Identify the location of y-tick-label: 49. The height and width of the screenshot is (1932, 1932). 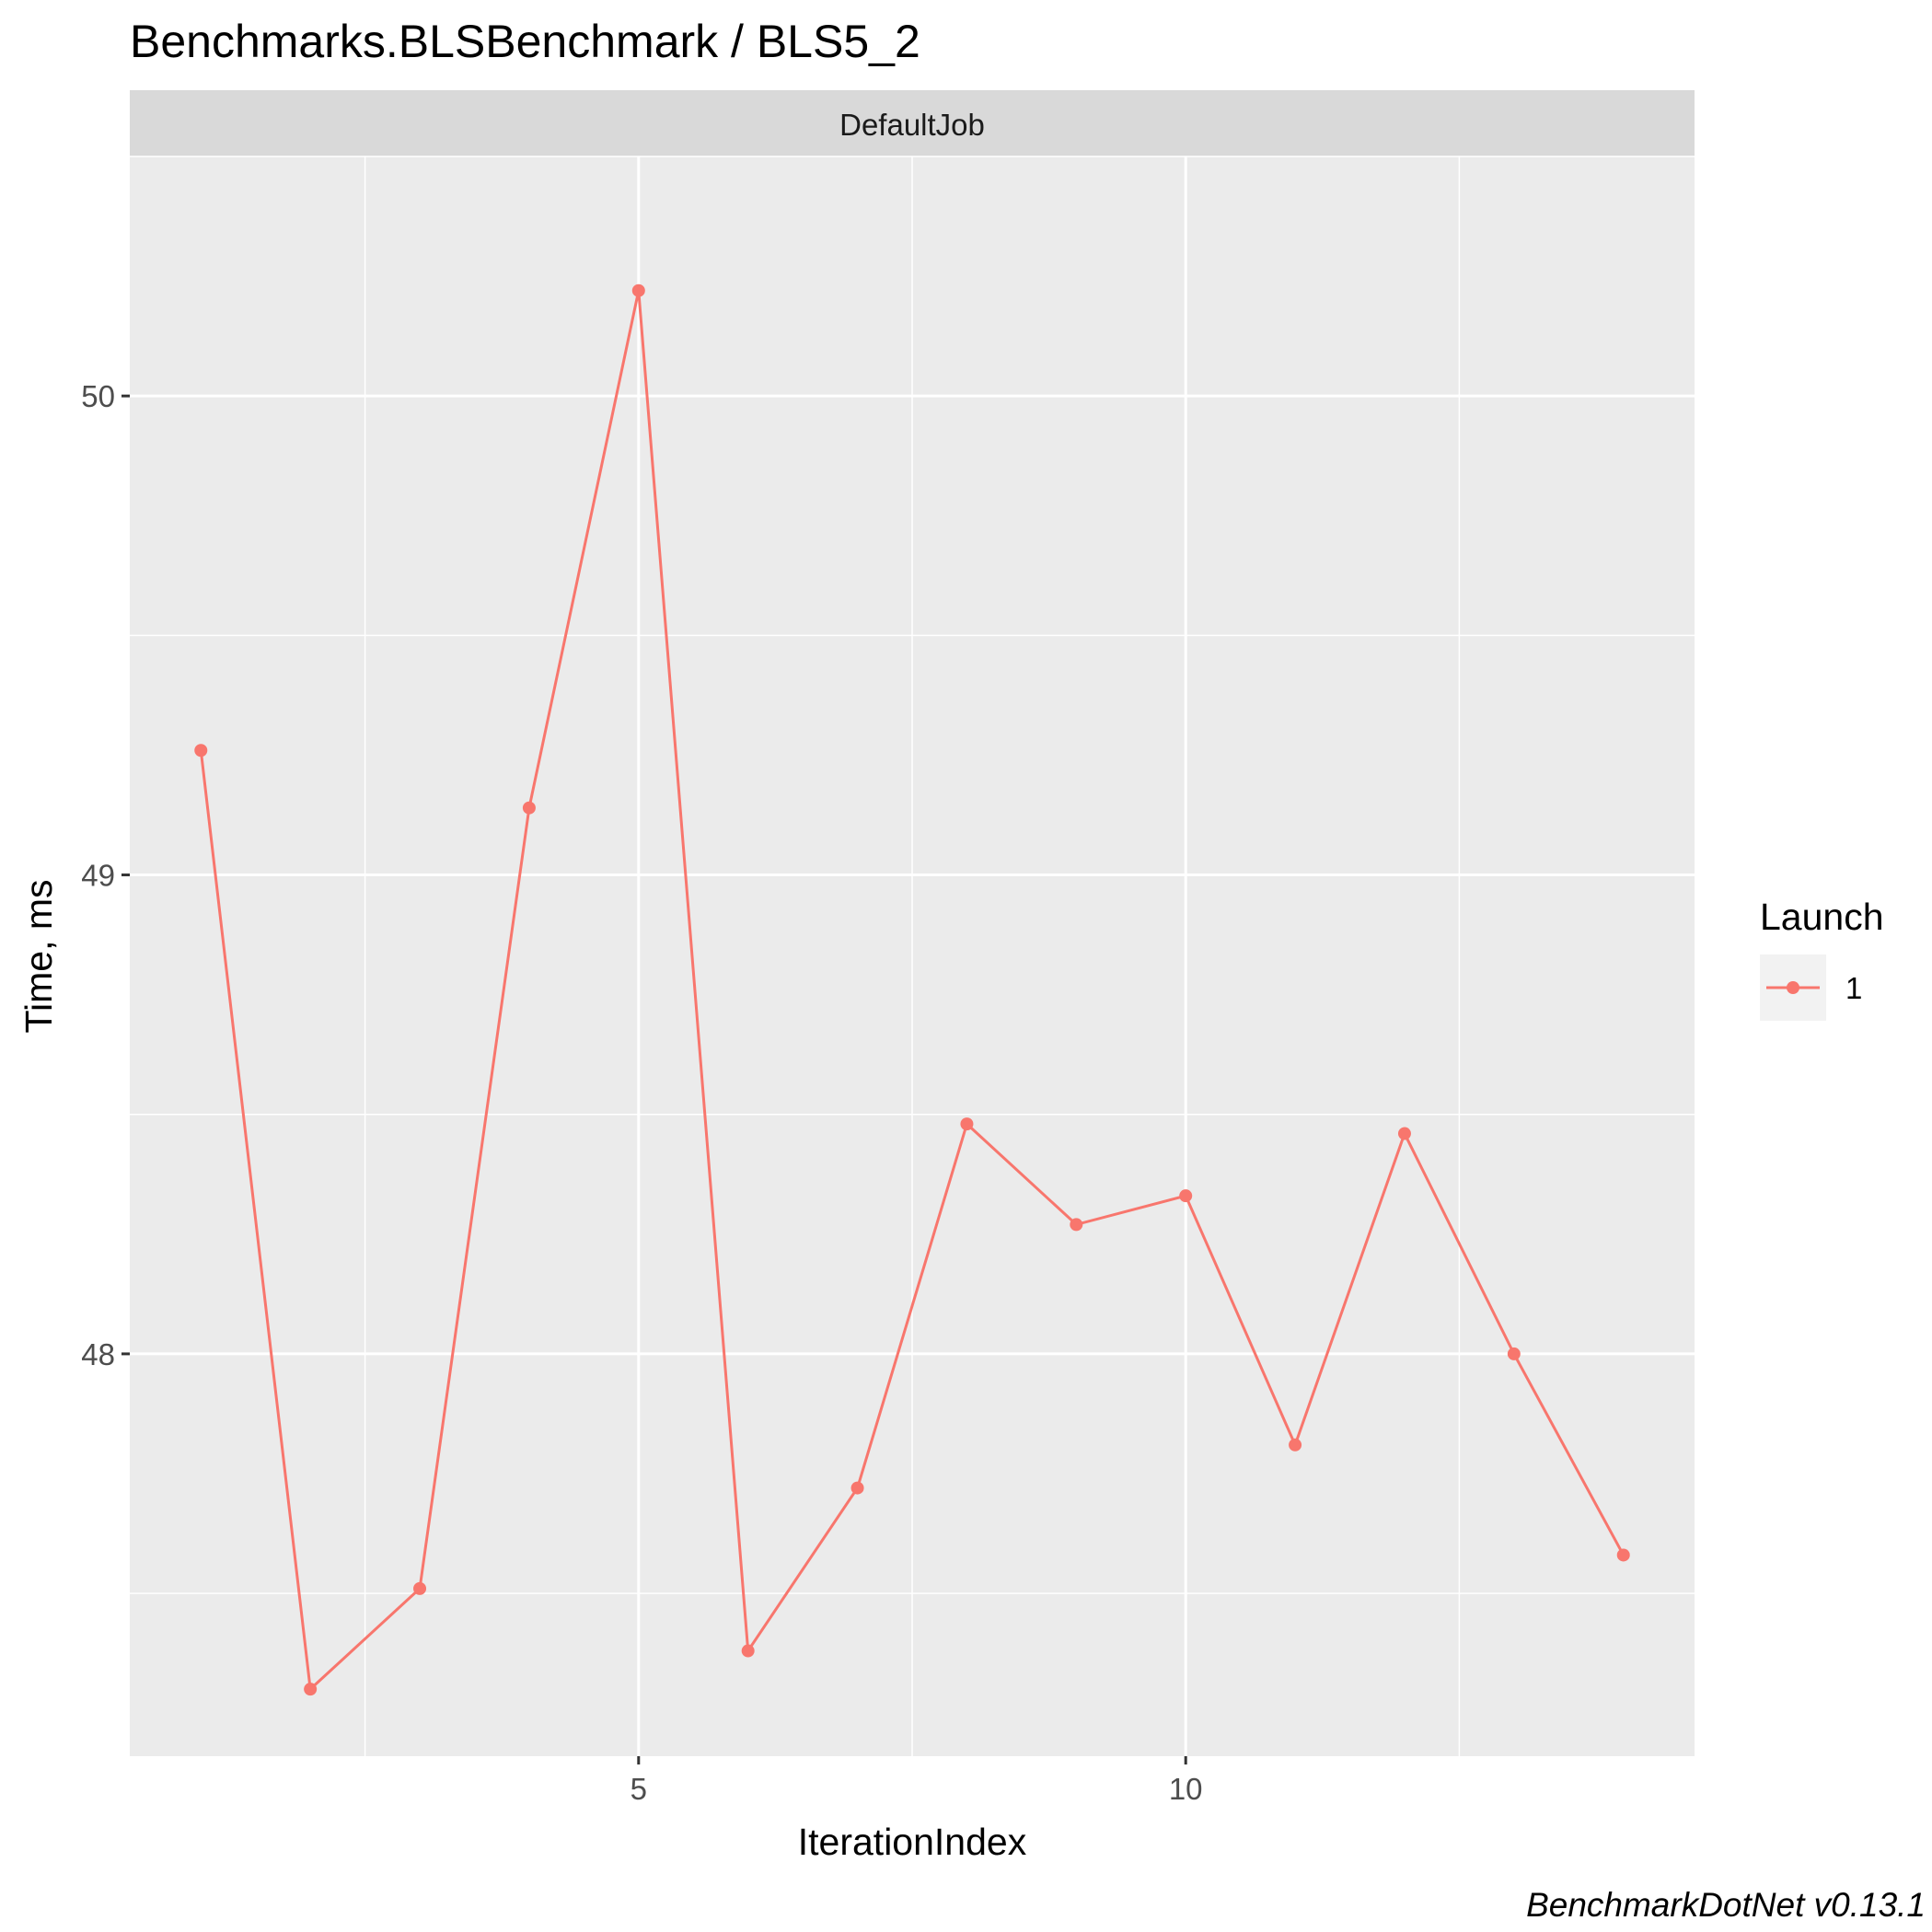
(98, 876).